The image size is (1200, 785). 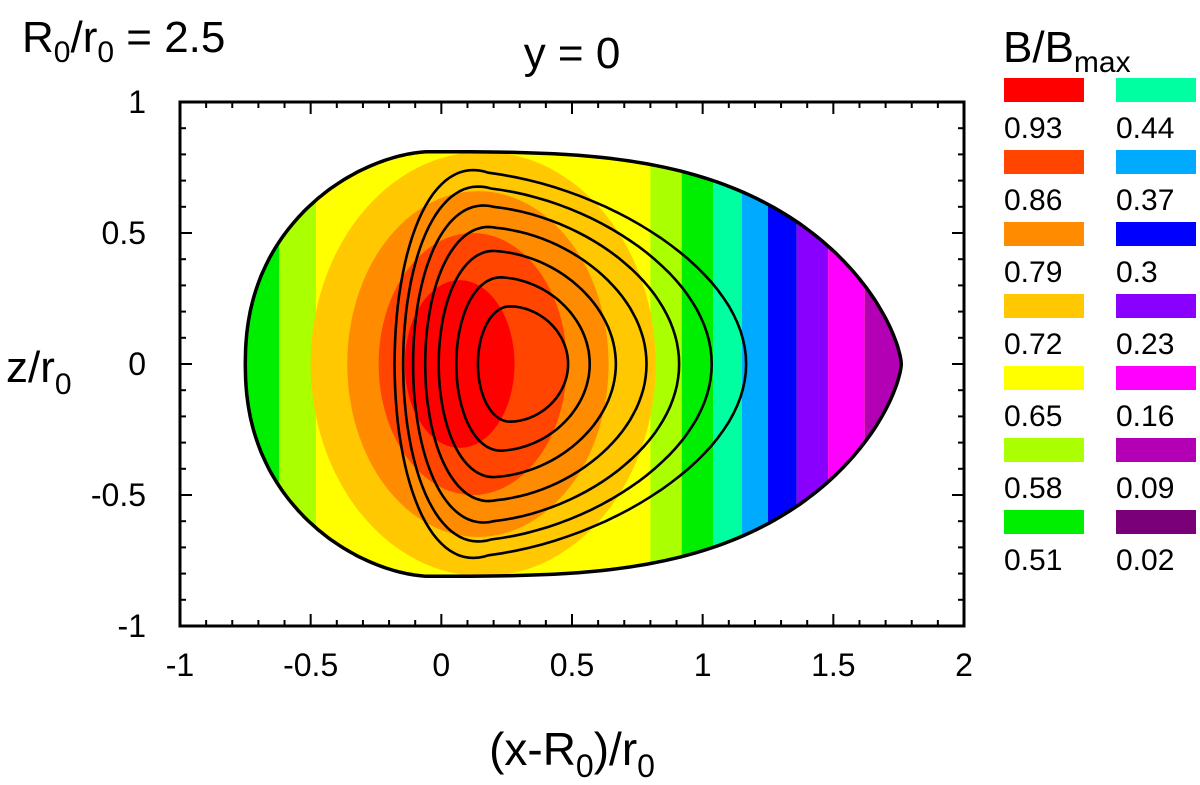 I want to click on legend-label: 0.23, so click(x=1145, y=344).